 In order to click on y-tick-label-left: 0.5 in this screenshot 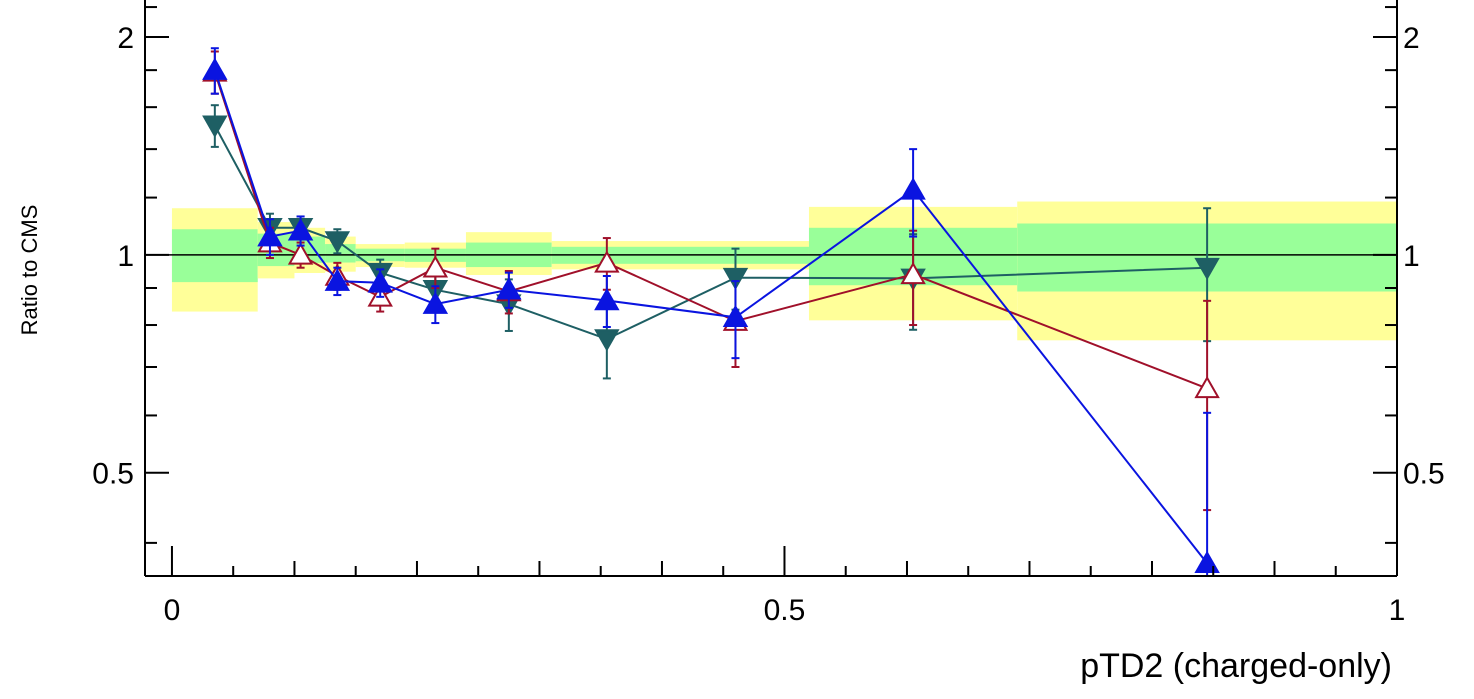, I will do `click(113, 474)`.